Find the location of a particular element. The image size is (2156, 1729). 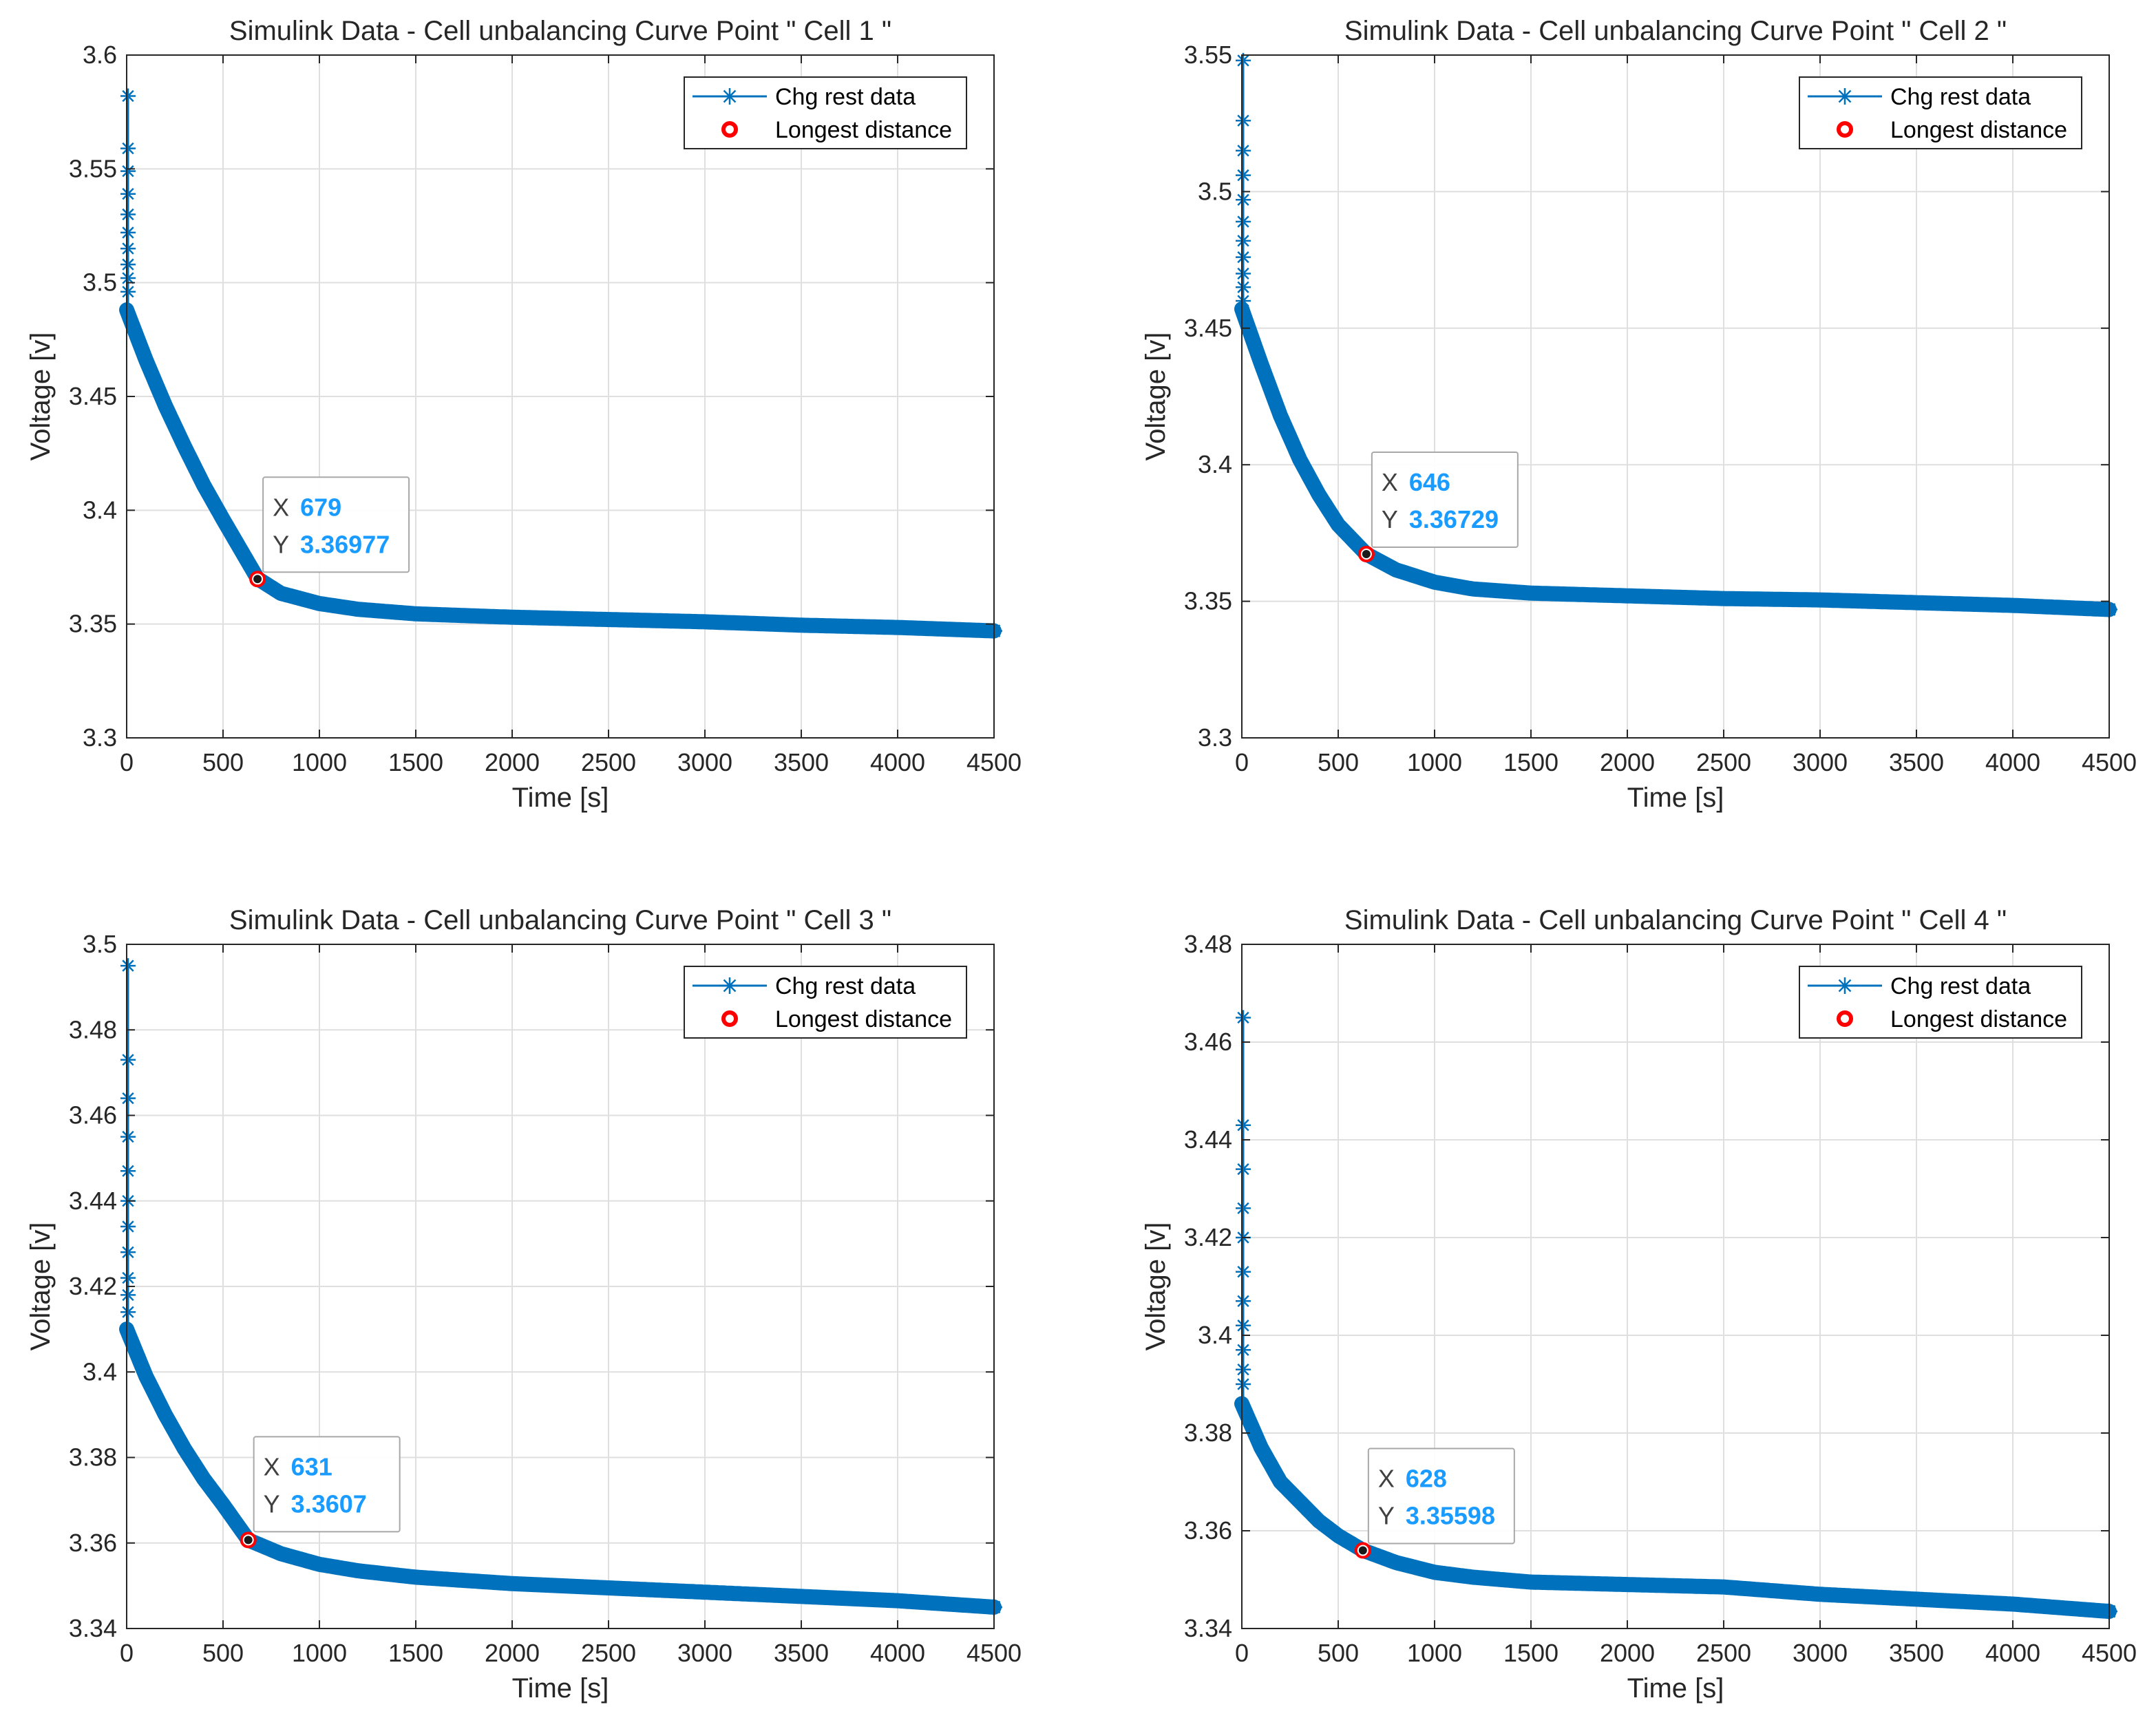

series-line is located at coordinates (1675, 1508).